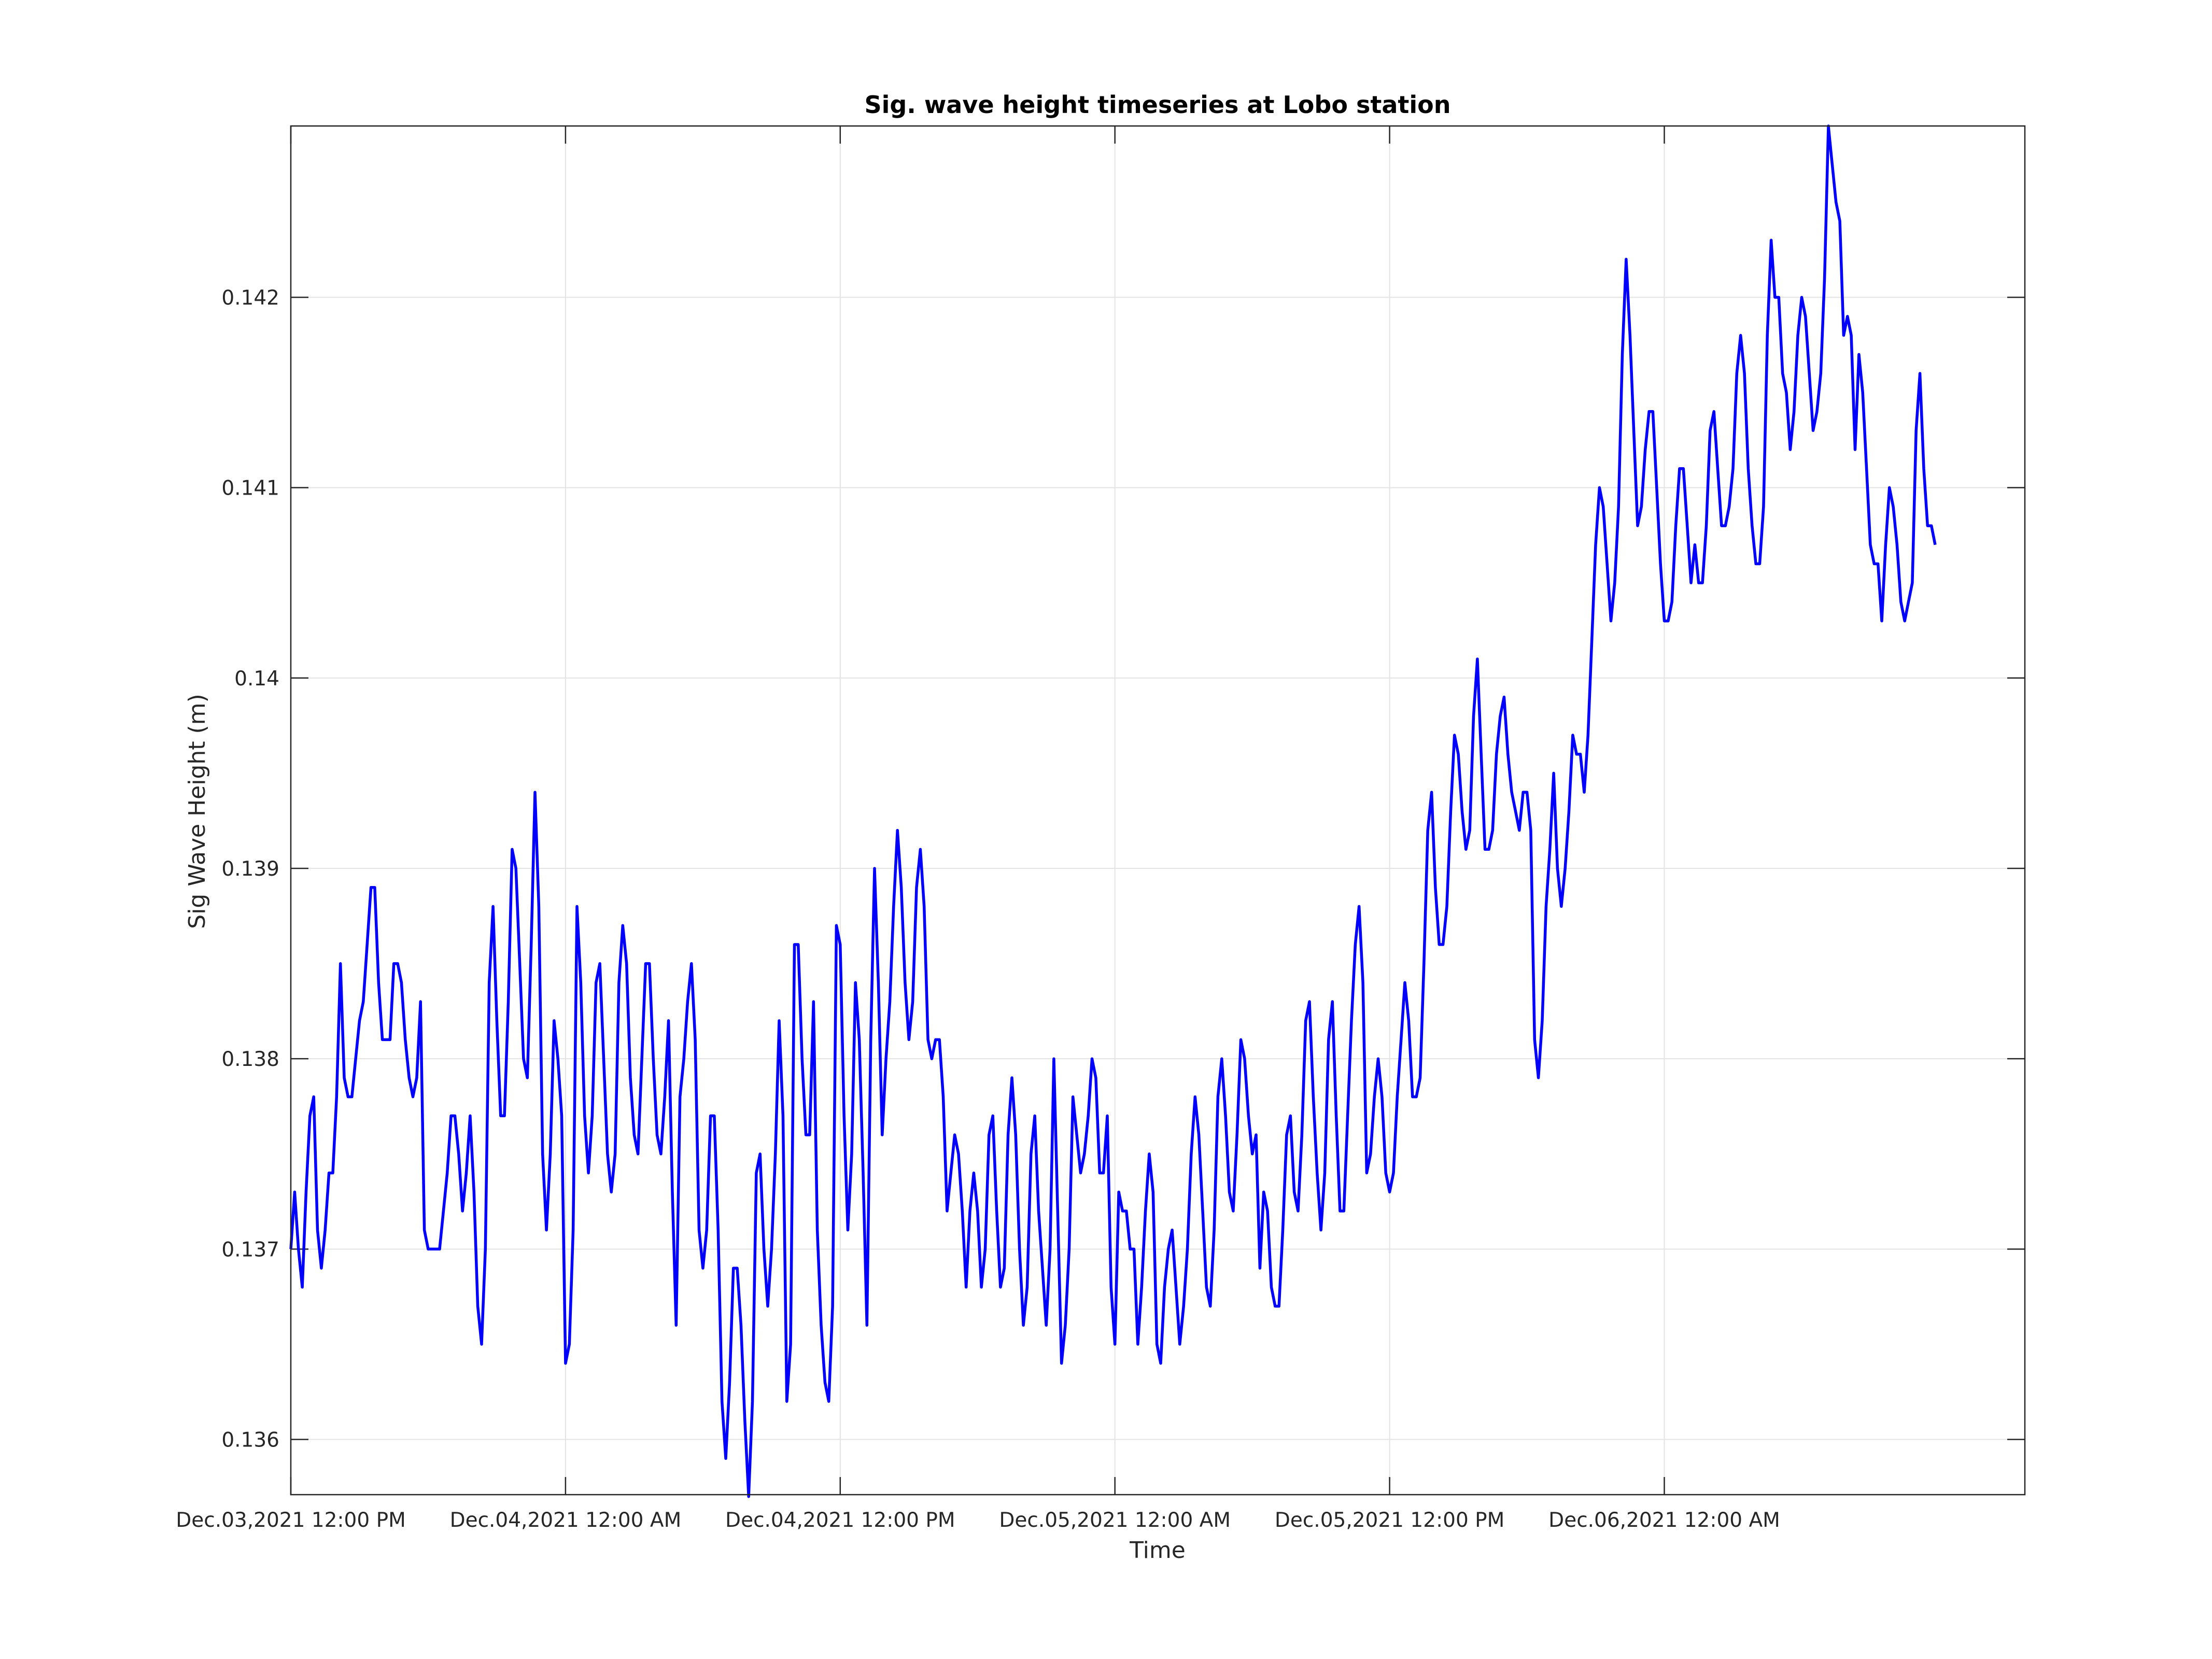 The height and width of the screenshot is (1659, 2212). I want to click on y-tick-label: 0.139, so click(250, 869).